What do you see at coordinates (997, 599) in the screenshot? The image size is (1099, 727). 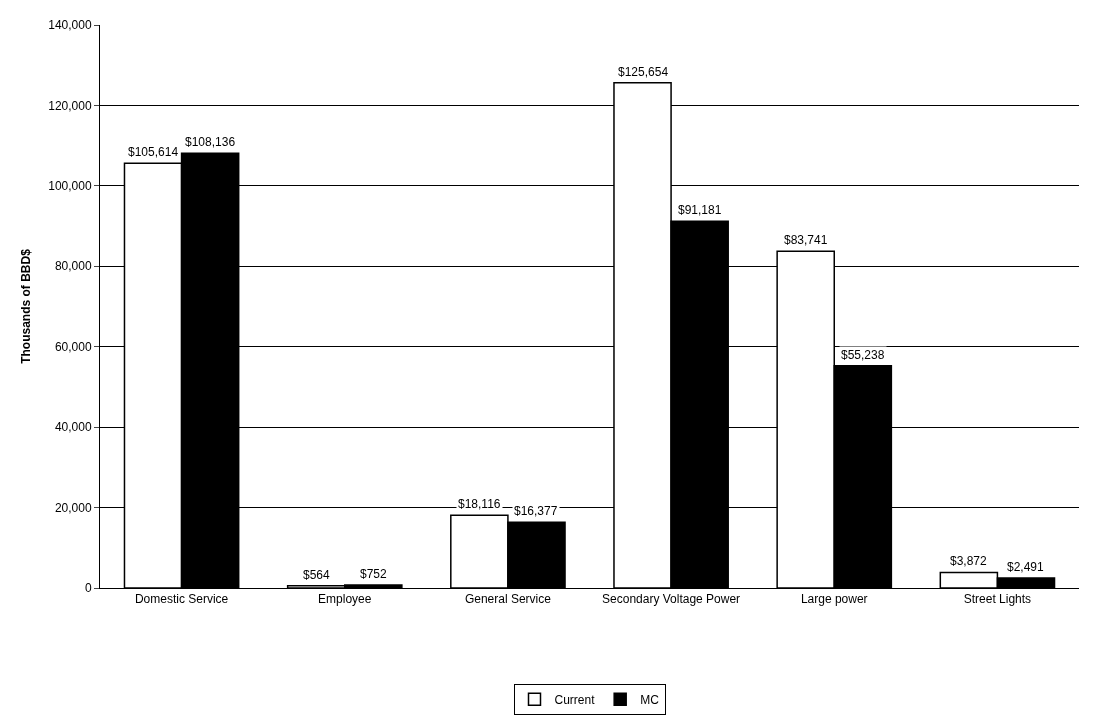 I see `x-tick-label: Street Lights` at bounding box center [997, 599].